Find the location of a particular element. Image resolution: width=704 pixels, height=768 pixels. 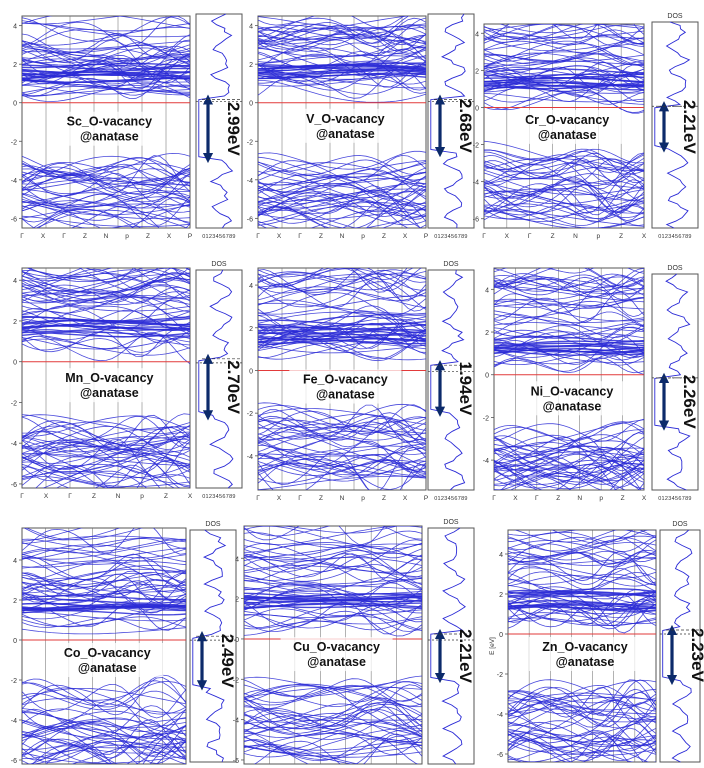

panel-label: Mn_O-vacancy@anatase is located at coordinates (109, 385).